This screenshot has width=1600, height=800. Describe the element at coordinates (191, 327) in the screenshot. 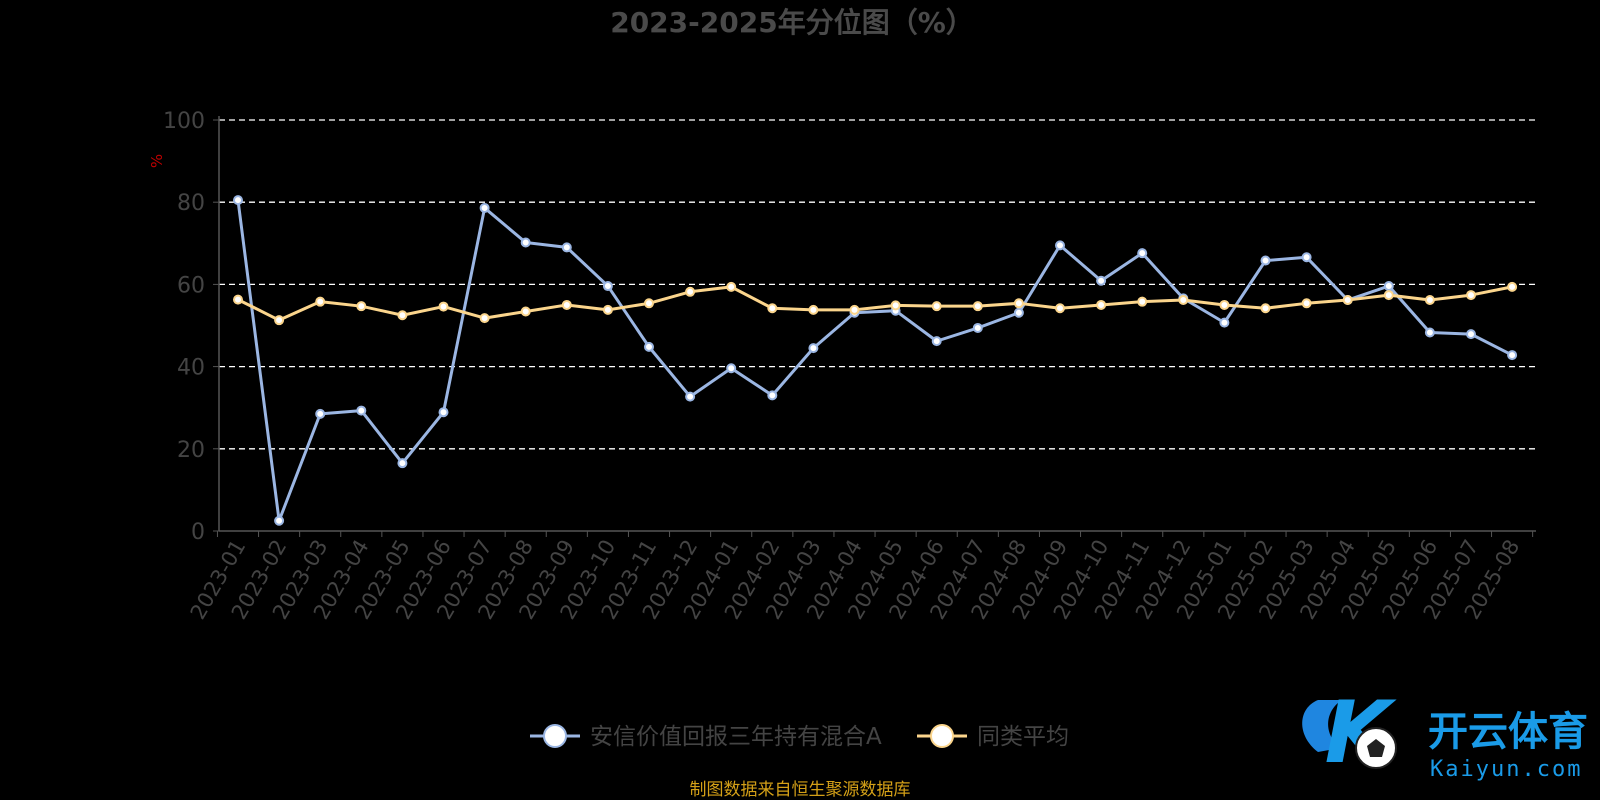

I see `y-tick-labels: 0 20 40 60 80 100` at that location.